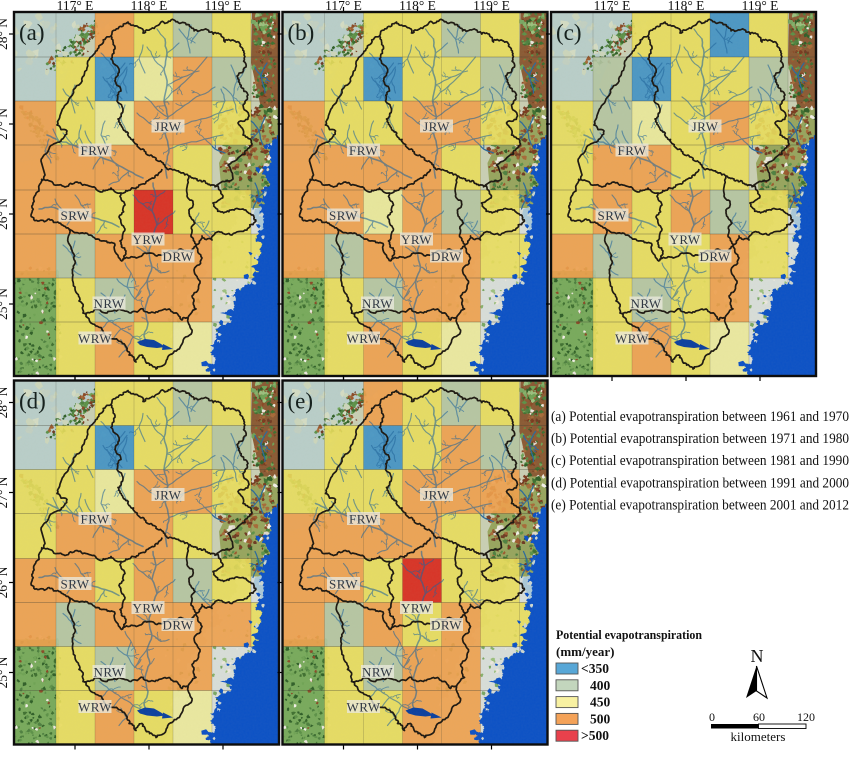  Describe the element at coordinates (301, 401) in the screenshot. I see `svg-text: (e)` at that location.